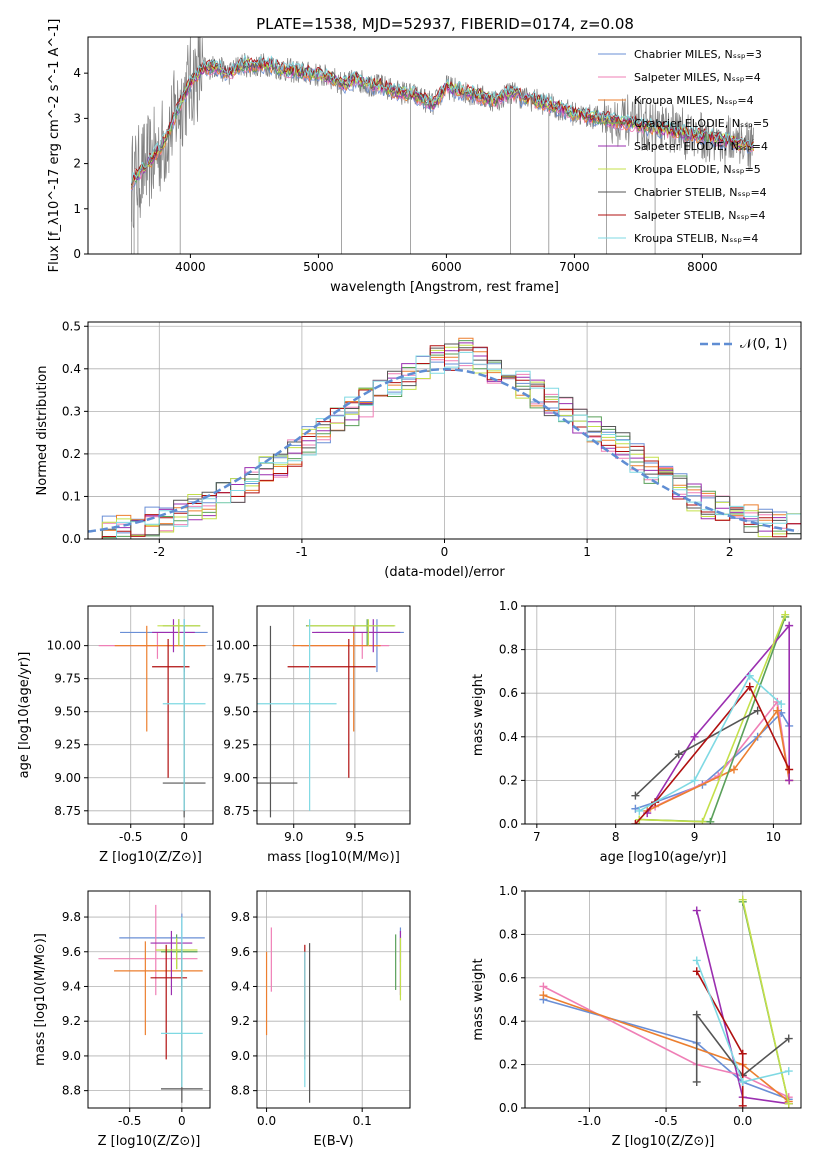  Describe the element at coordinates (589, 1121) in the screenshot. I see `x-tick-label: -1.0` at that location.